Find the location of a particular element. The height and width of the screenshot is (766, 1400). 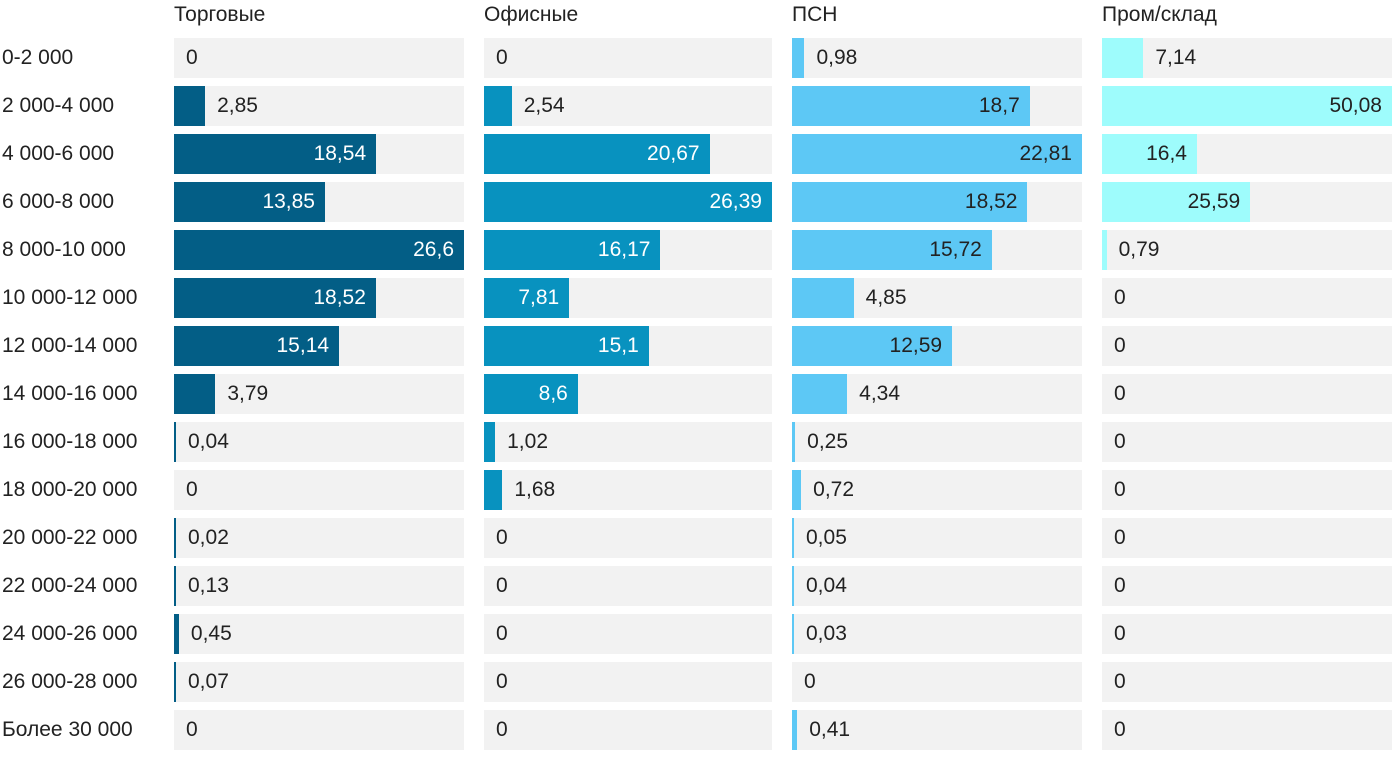

bar-value: 0,98 is located at coordinates (837, 57).